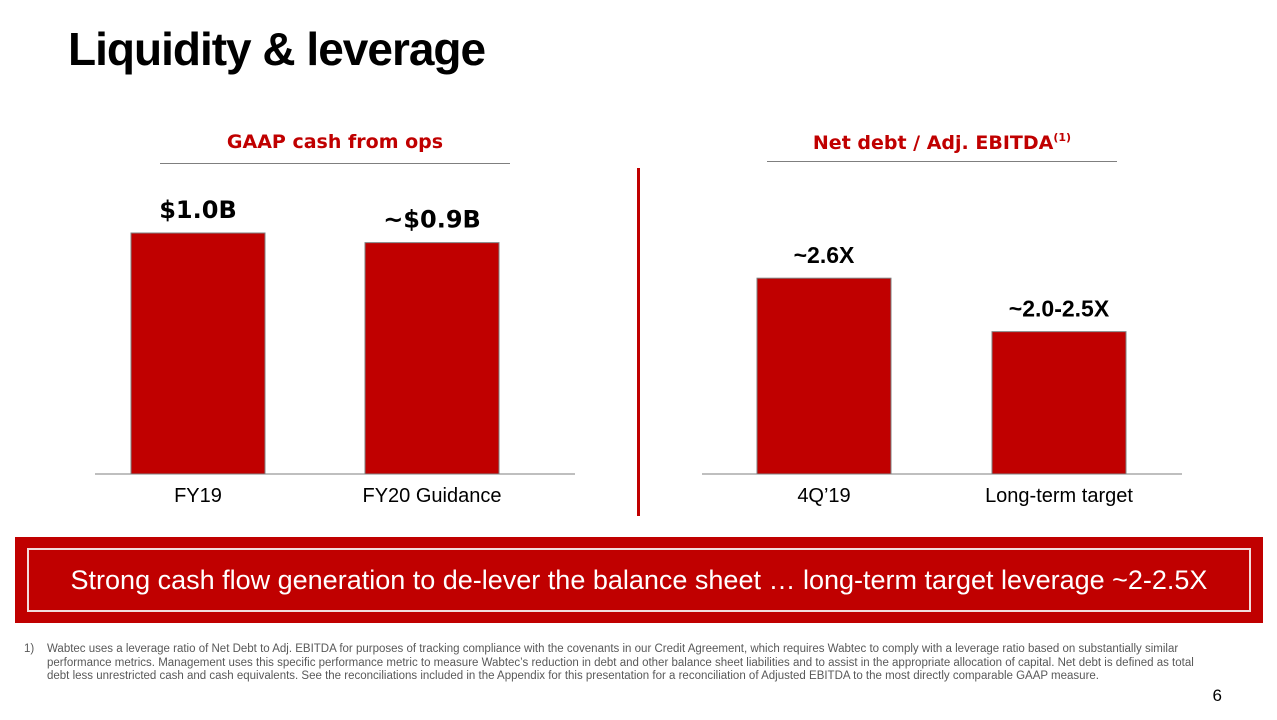 The width and height of the screenshot is (1277, 720). I want to click on data-label-1: $1.0B, so click(198, 210).